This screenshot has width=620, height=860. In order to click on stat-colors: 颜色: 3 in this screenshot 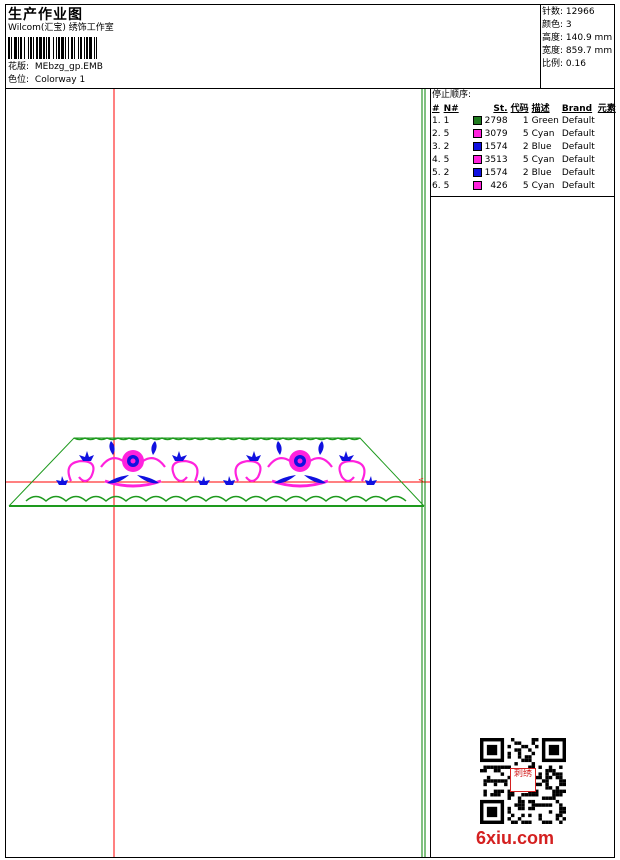, I will do `click(557, 25)`.